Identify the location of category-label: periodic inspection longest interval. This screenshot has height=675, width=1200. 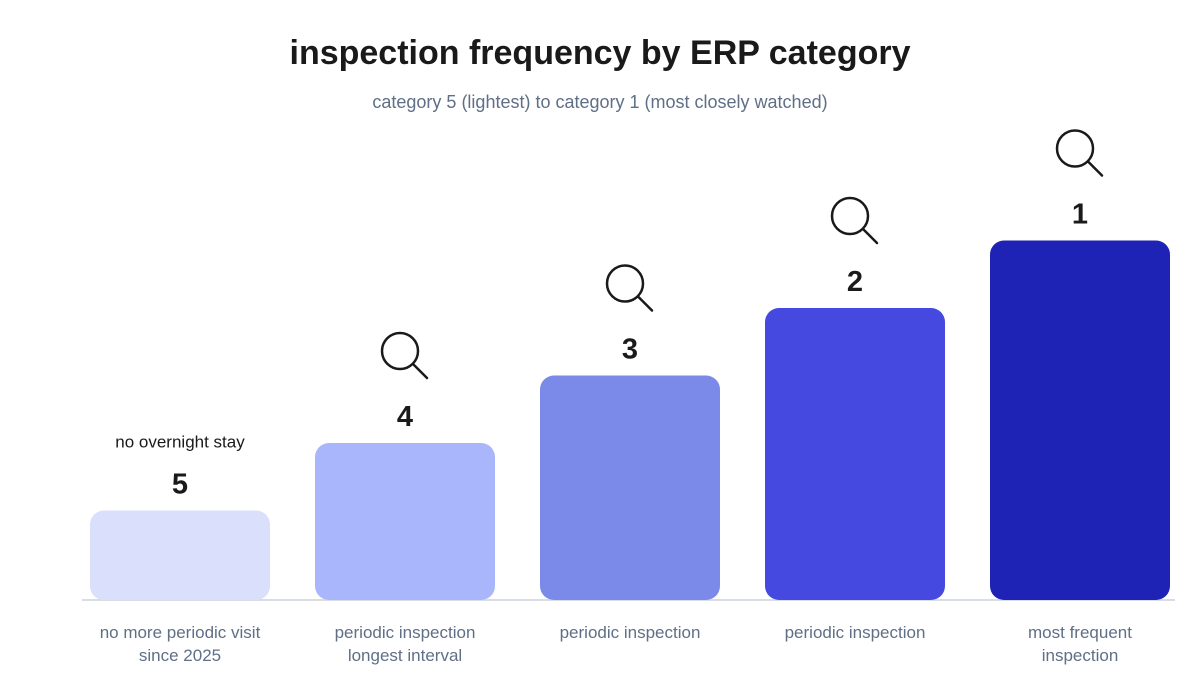
(405, 644).